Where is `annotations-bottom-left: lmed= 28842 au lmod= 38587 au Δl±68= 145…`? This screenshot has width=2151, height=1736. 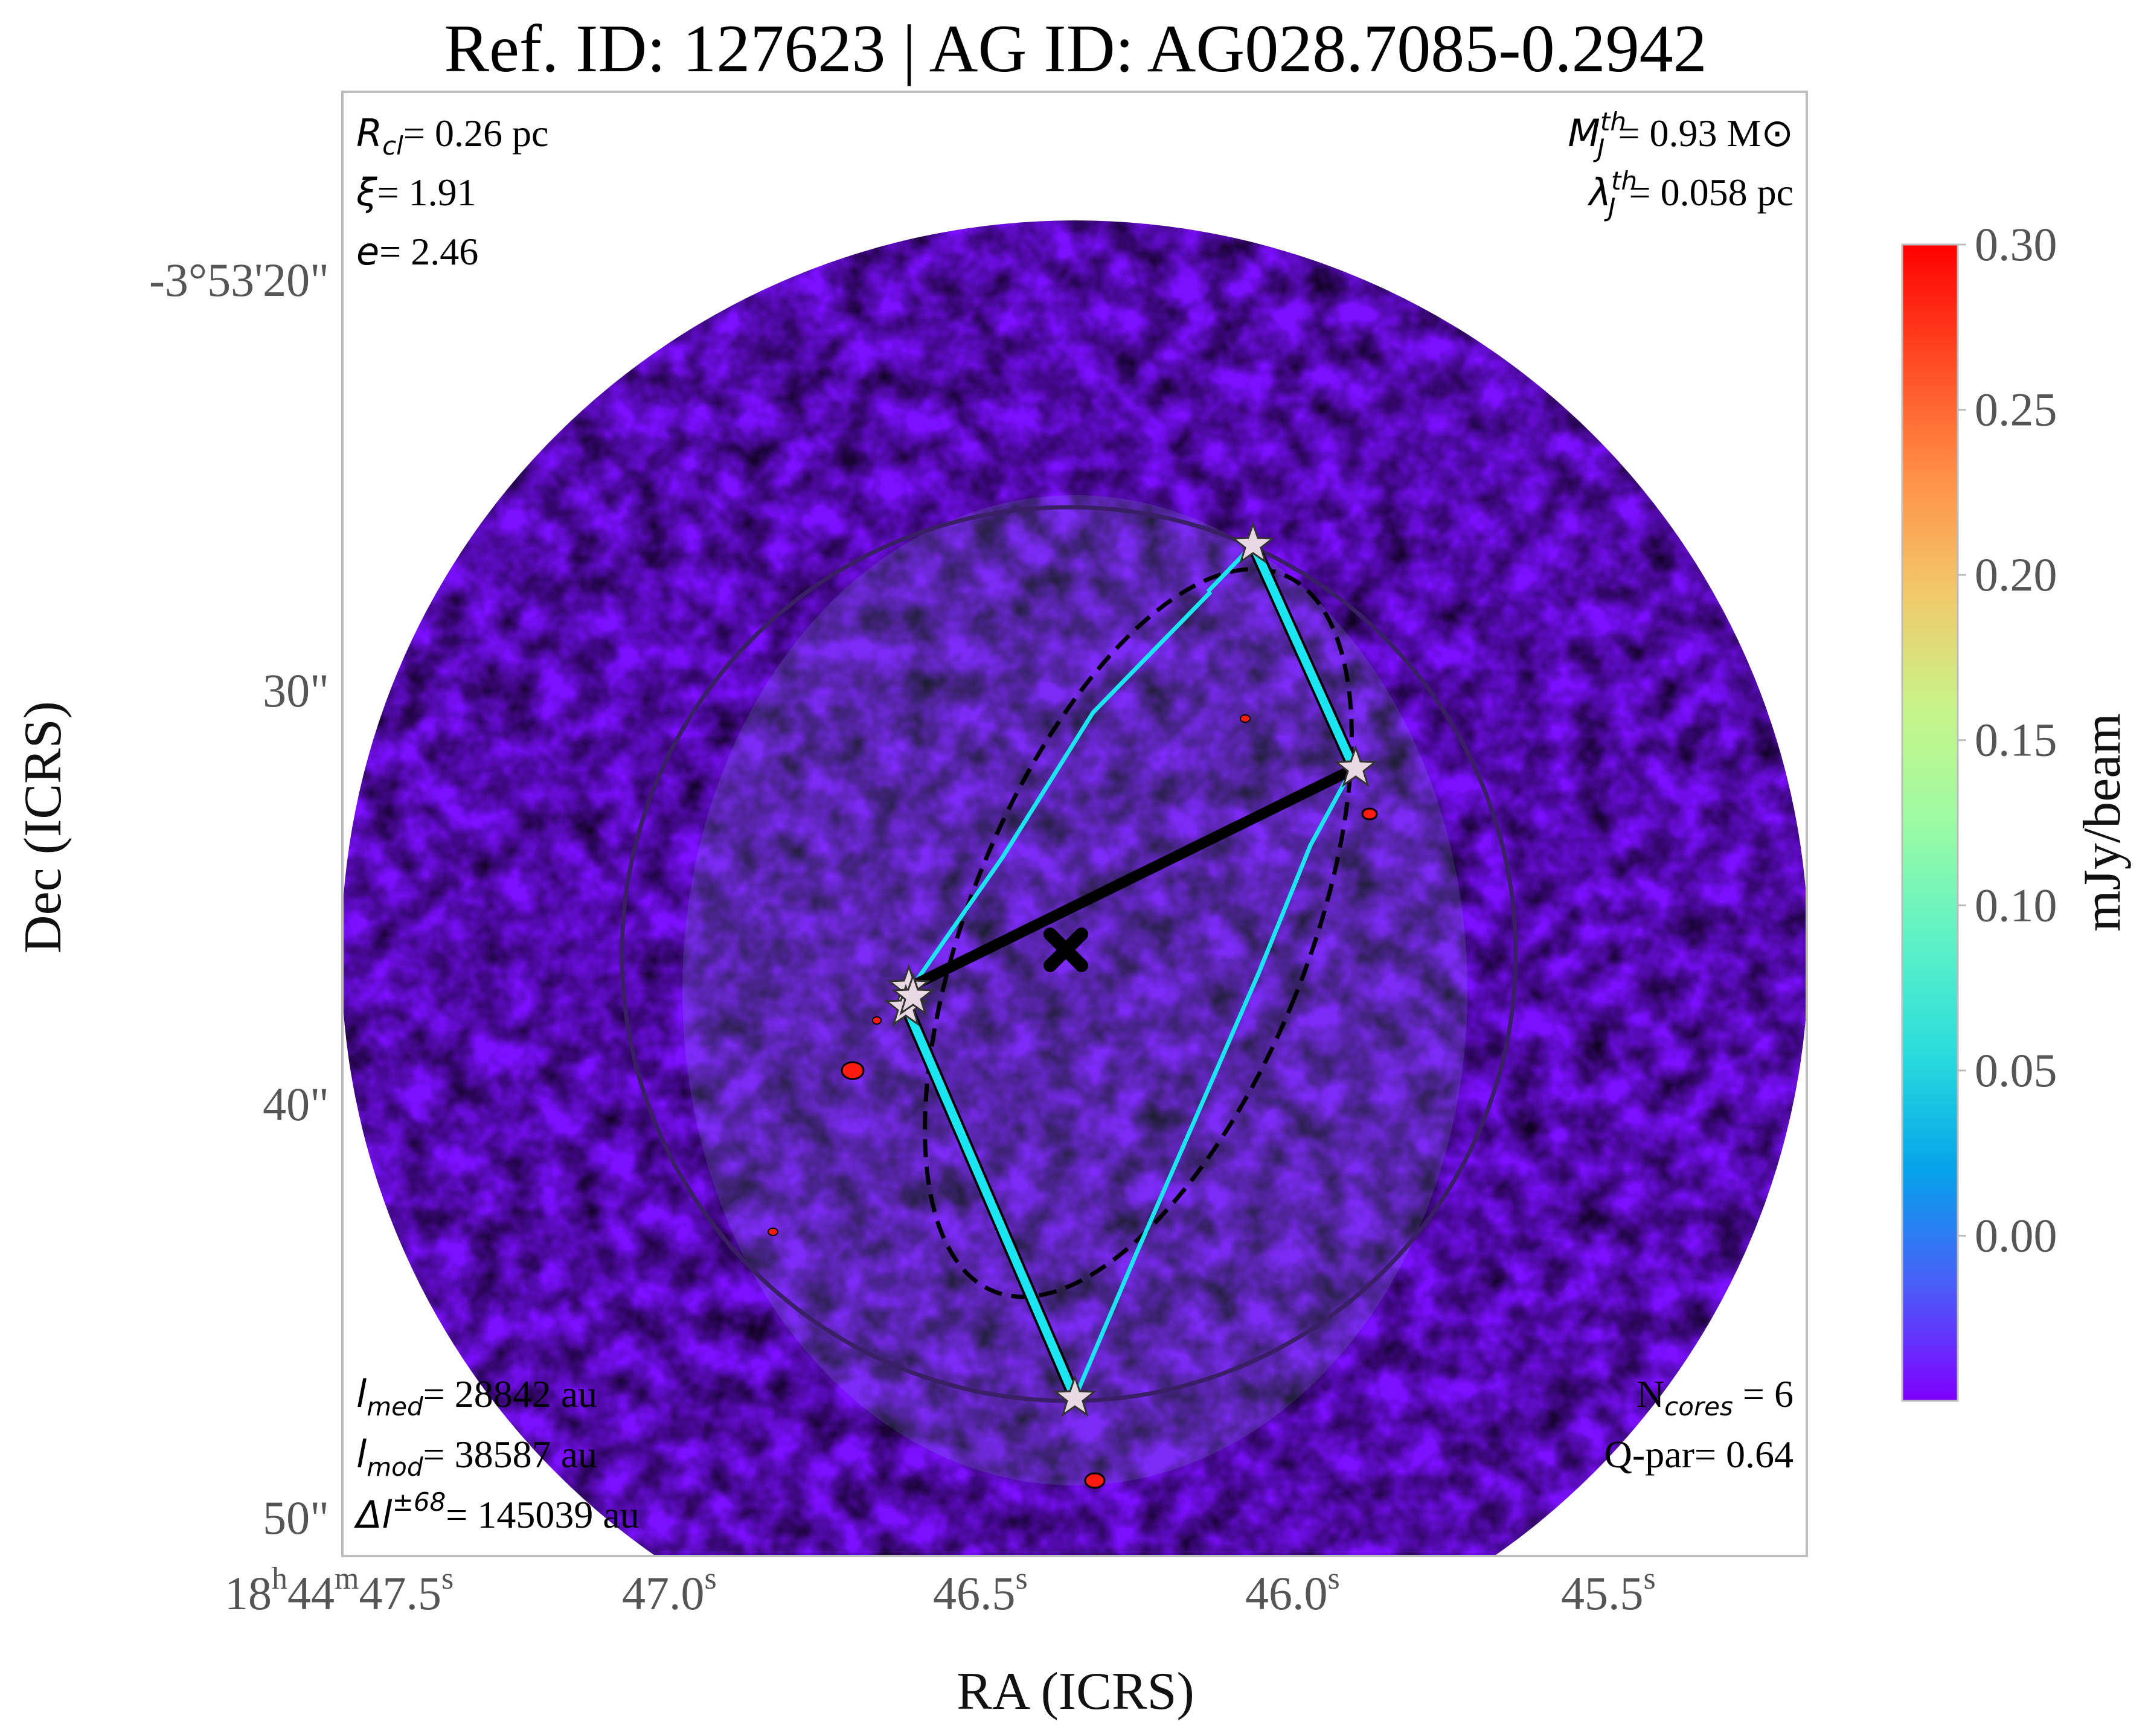
annotations-bottom-left: lmed= 28842 au lmod= 38587 au Δl±68= 145… is located at coordinates (497, 1454).